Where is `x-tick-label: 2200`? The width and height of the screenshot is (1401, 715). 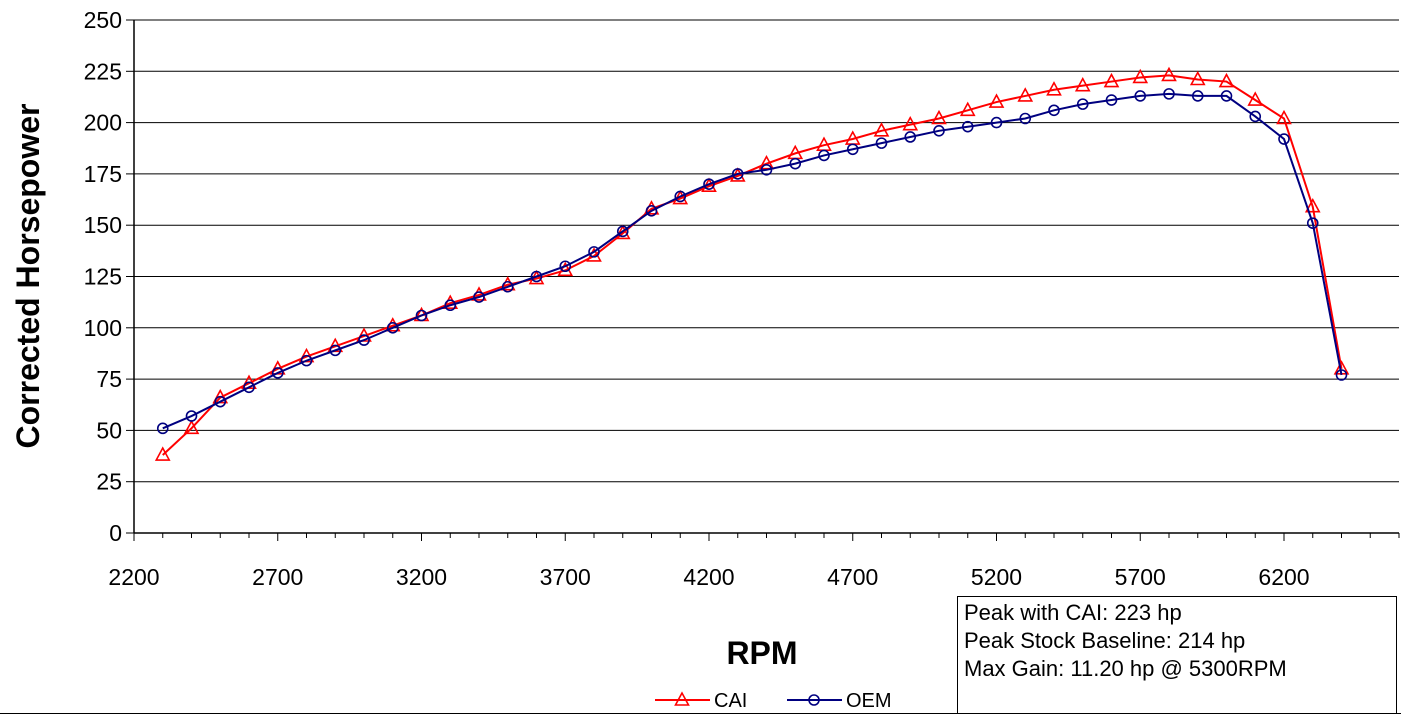 x-tick-label: 2200 is located at coordinates (133, 577).